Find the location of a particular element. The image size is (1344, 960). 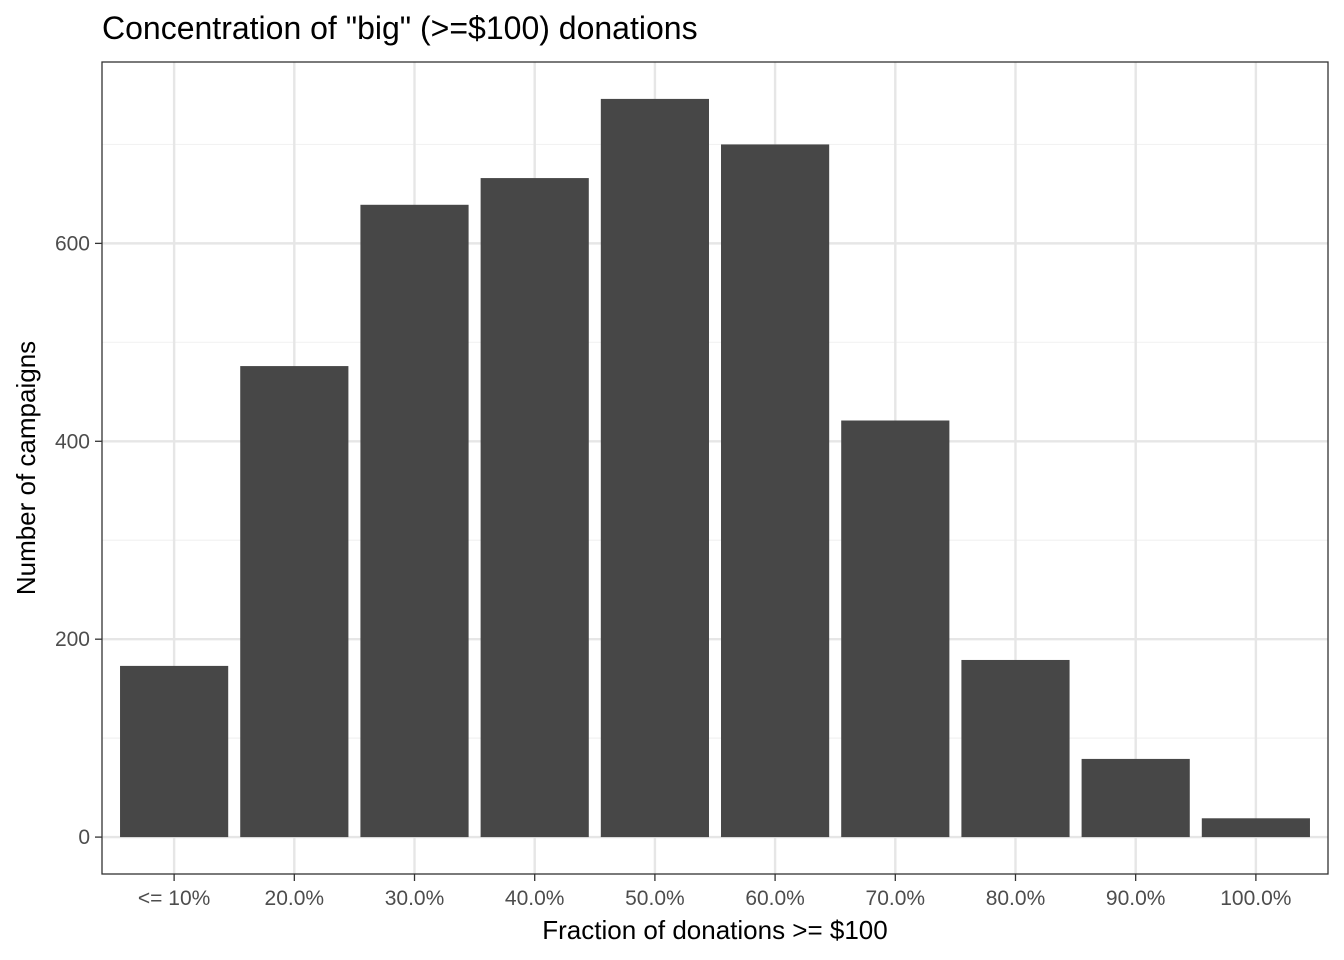

y-tick-label: 600 is located at coordinates (72, 243).